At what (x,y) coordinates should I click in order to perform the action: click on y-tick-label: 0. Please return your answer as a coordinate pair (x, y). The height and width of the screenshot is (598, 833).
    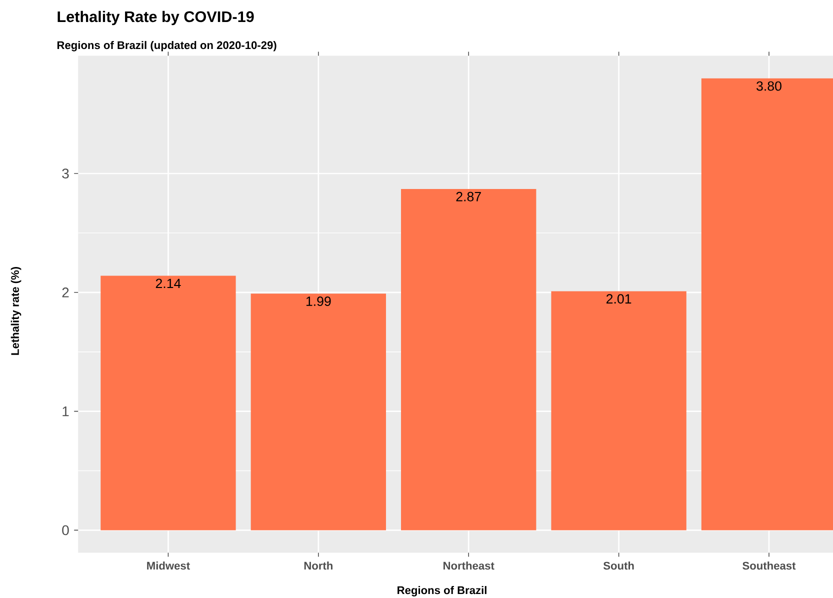
    Looking at the image, I should click on (65, 530).